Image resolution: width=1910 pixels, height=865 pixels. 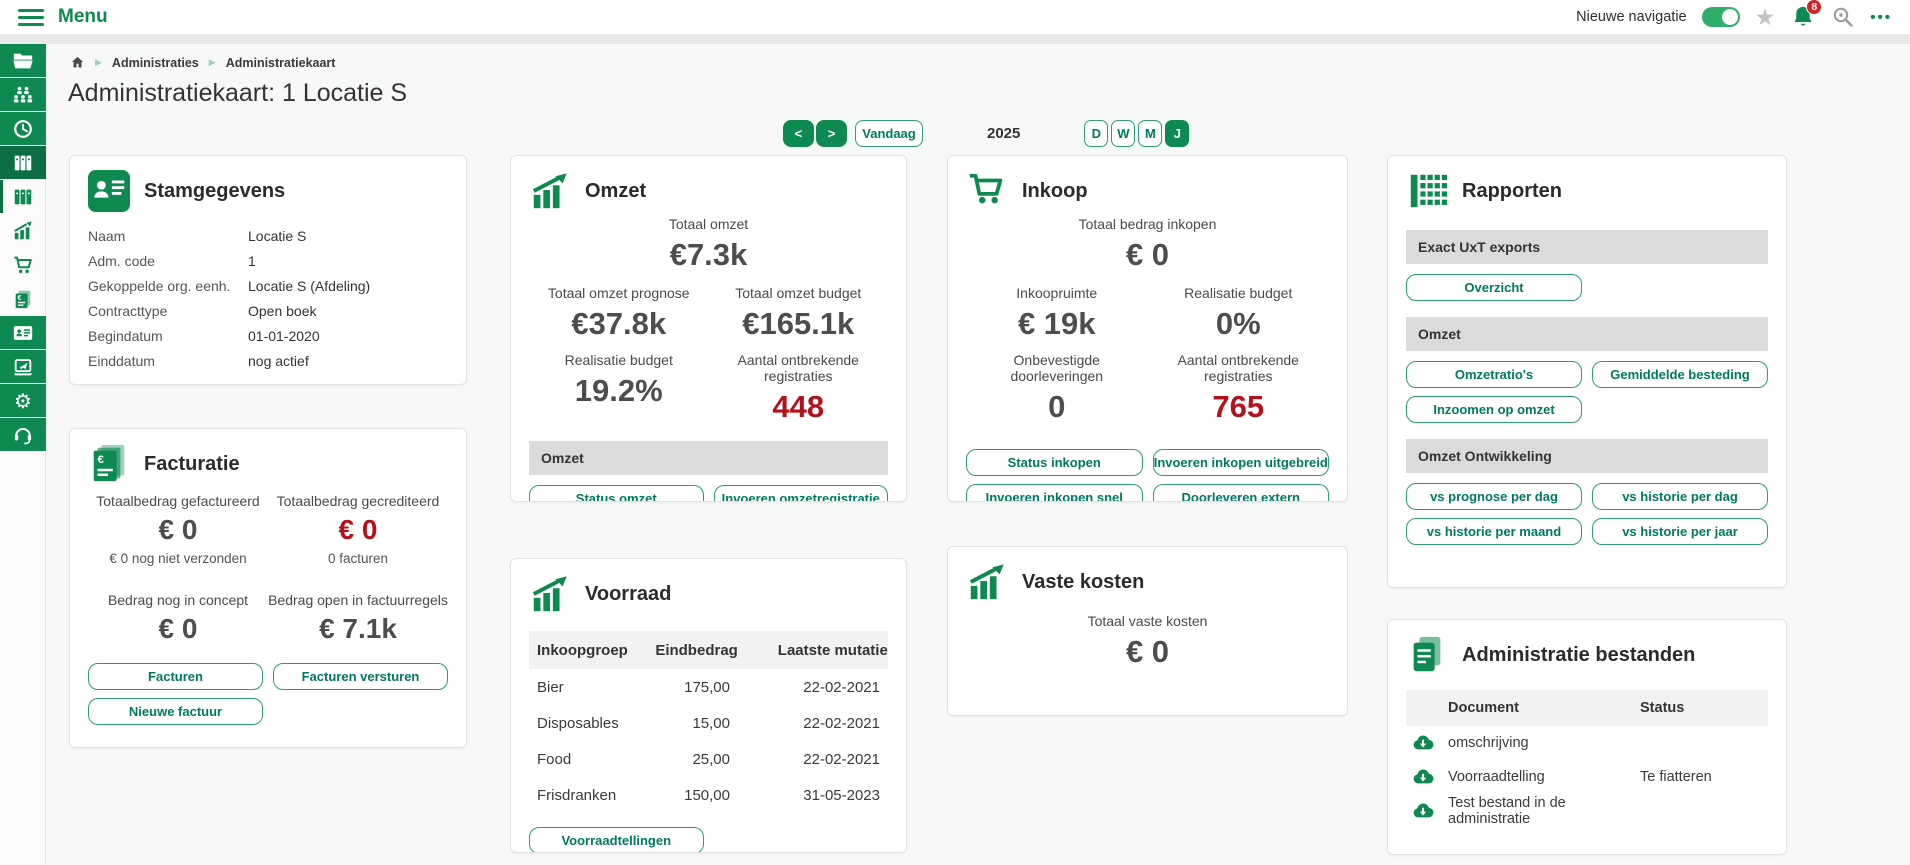 What do you see at coordinates (1054, 462) in the screenshot?
I see `status-inkopen-button: Status inkopen` at bounding box center [1054, 462].